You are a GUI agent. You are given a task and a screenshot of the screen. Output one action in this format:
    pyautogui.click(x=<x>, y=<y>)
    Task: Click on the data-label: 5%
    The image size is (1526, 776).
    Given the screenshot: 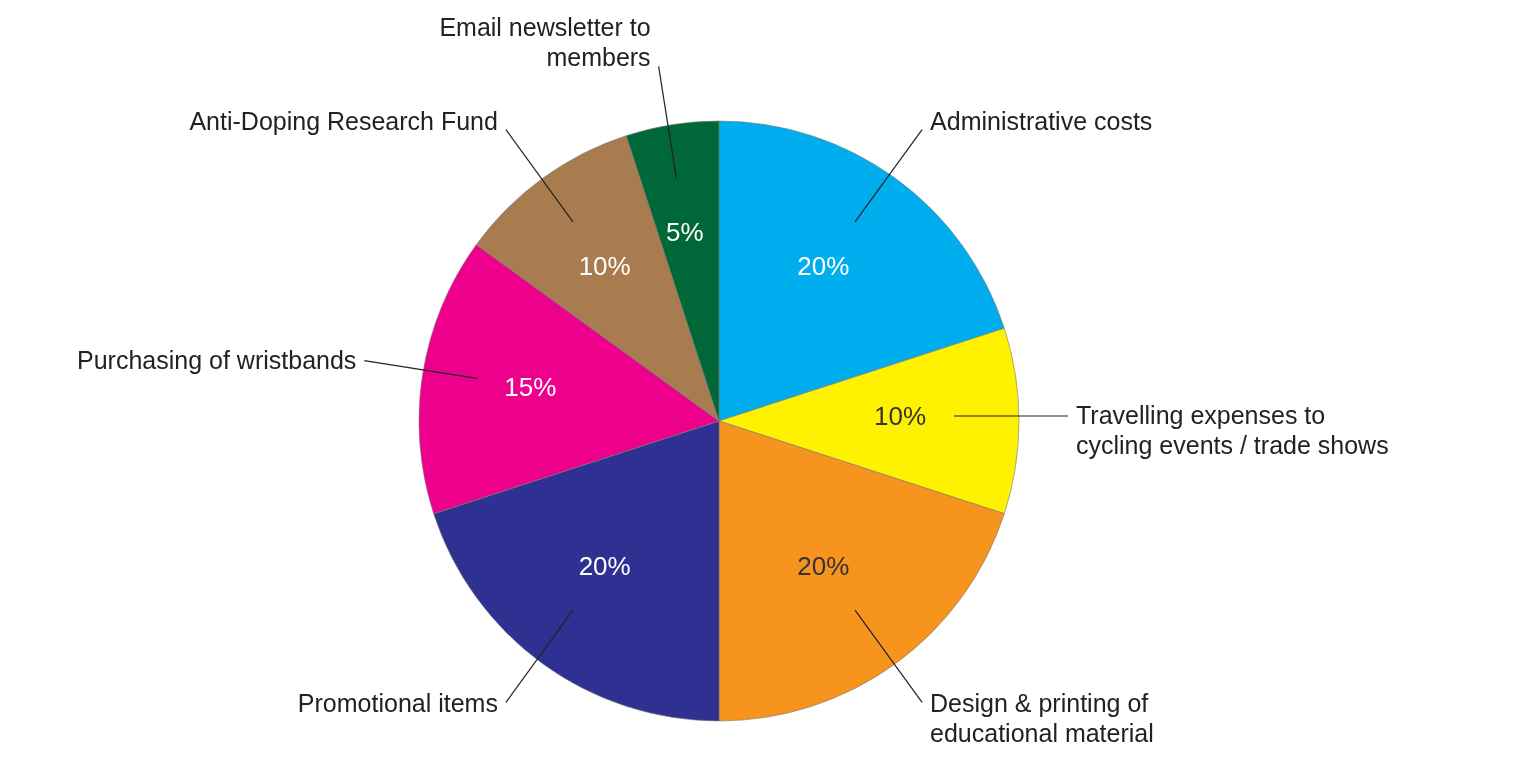 What is the action you would take?
    pyautogui.click(x=685, y=232)
    